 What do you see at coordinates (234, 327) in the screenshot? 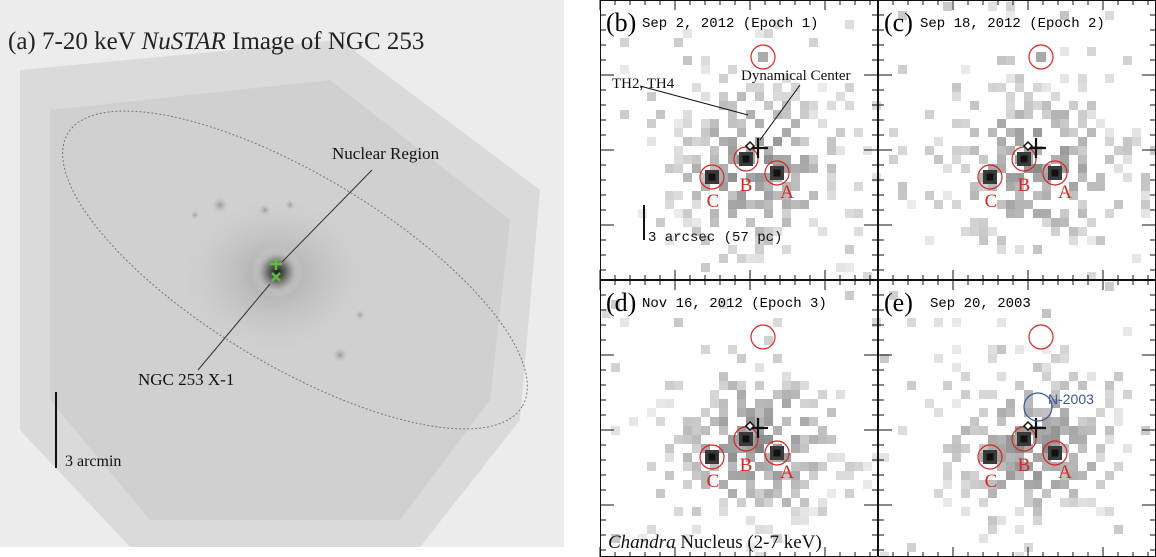
I see `x1-leader` at bounding box center [234, 327].